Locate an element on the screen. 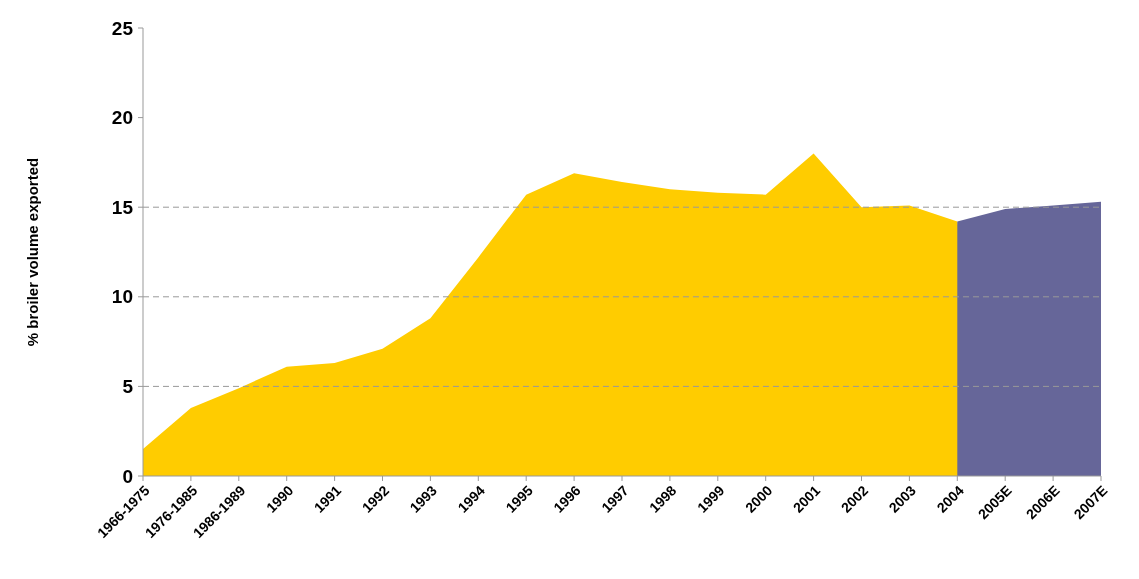 The width and height of the screenshot is (1139, 579). y-tick-label: 5 is located at coordinates (128, 387).